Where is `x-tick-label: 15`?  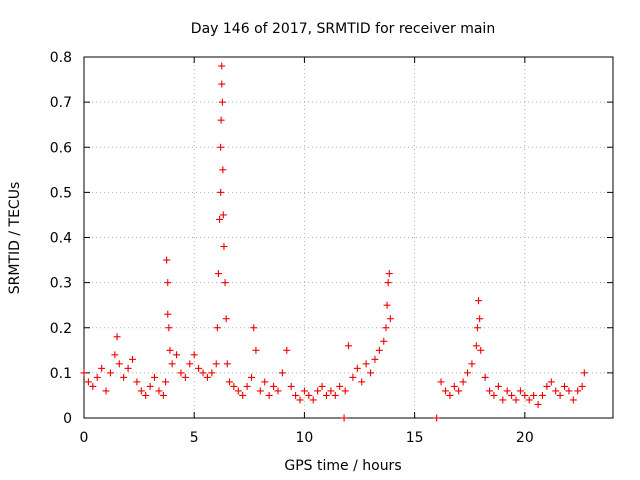 x-tick-label: 15 is located at coordinates (415, 438).